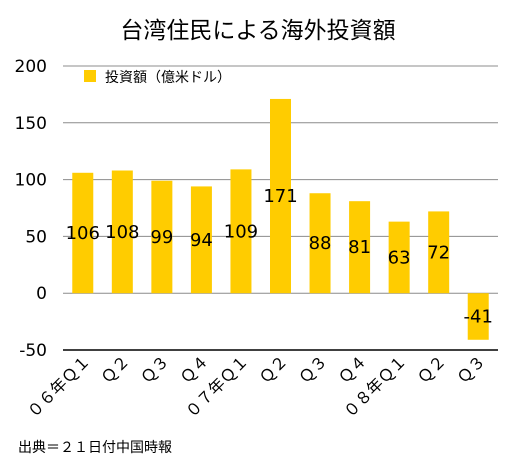  I want to click on y-tick-label: 50, so click(36, 237).